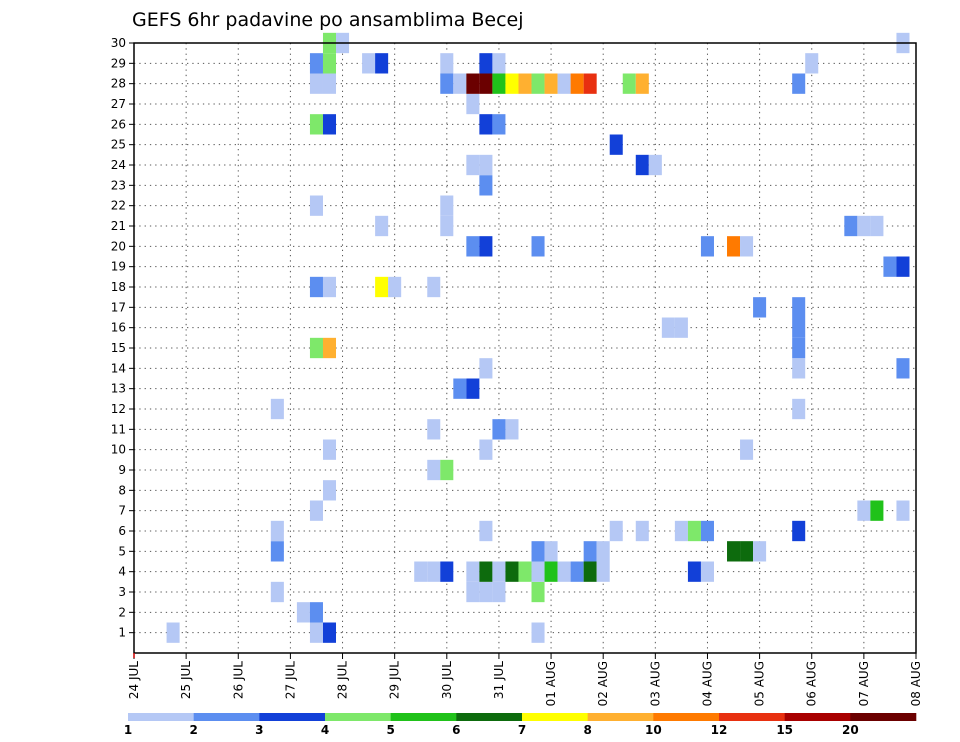  What do you see at coordinates (118, 185) in the screenshot?
I see `y-tick-label: 23` at bounding box center [118, 185].